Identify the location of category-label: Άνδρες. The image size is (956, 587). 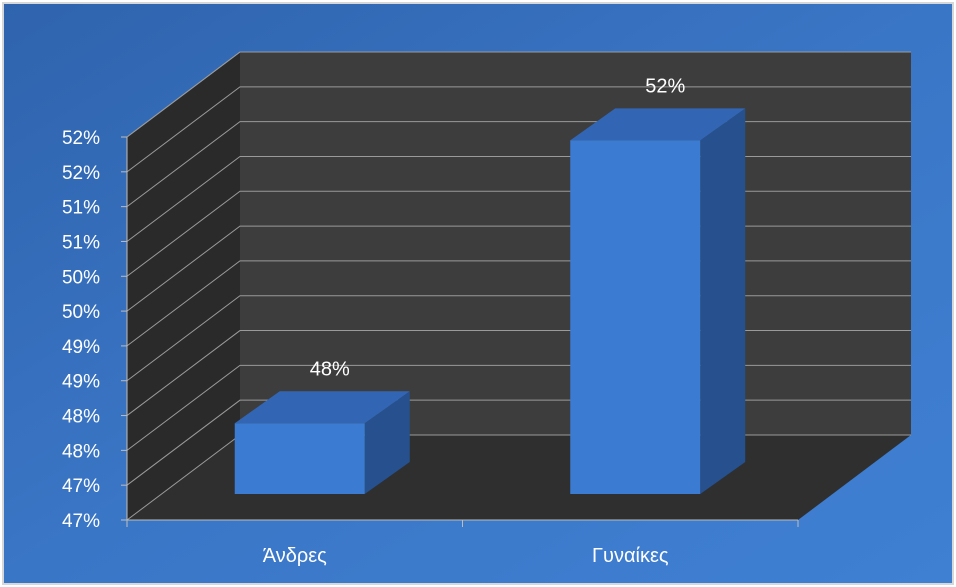
(295, 556).